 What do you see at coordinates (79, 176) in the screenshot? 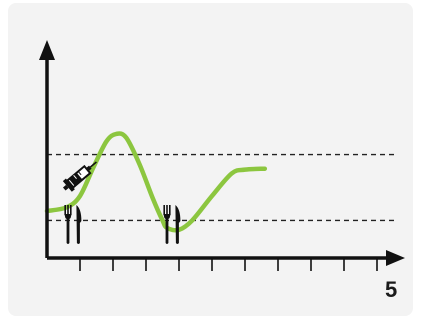
I see `syringe-icon` at bounding box center [79, 176].